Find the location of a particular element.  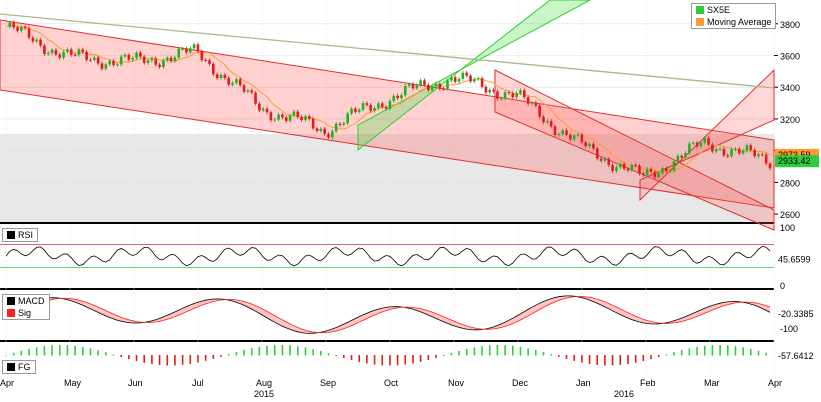

month-label-6: Oct is located at coordinates (391, 383).